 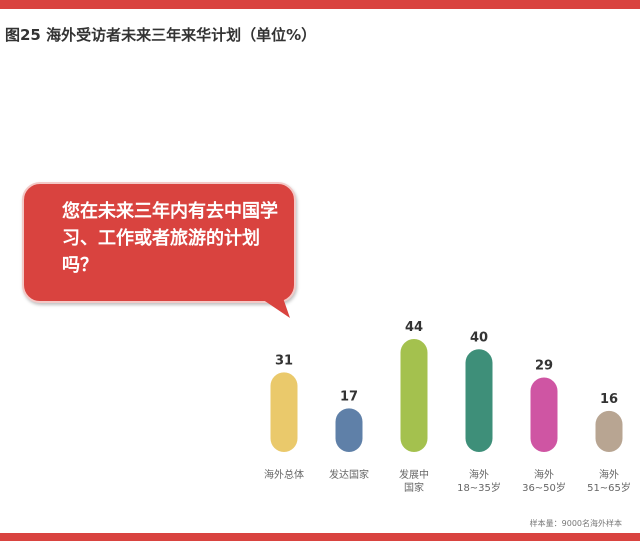 What do you see at coordinates (161, 35) in the screenshot?
I see `chart-title: 图25 海外受访者未来三年来华计划（单位%）` at bounding box center [161, 35].